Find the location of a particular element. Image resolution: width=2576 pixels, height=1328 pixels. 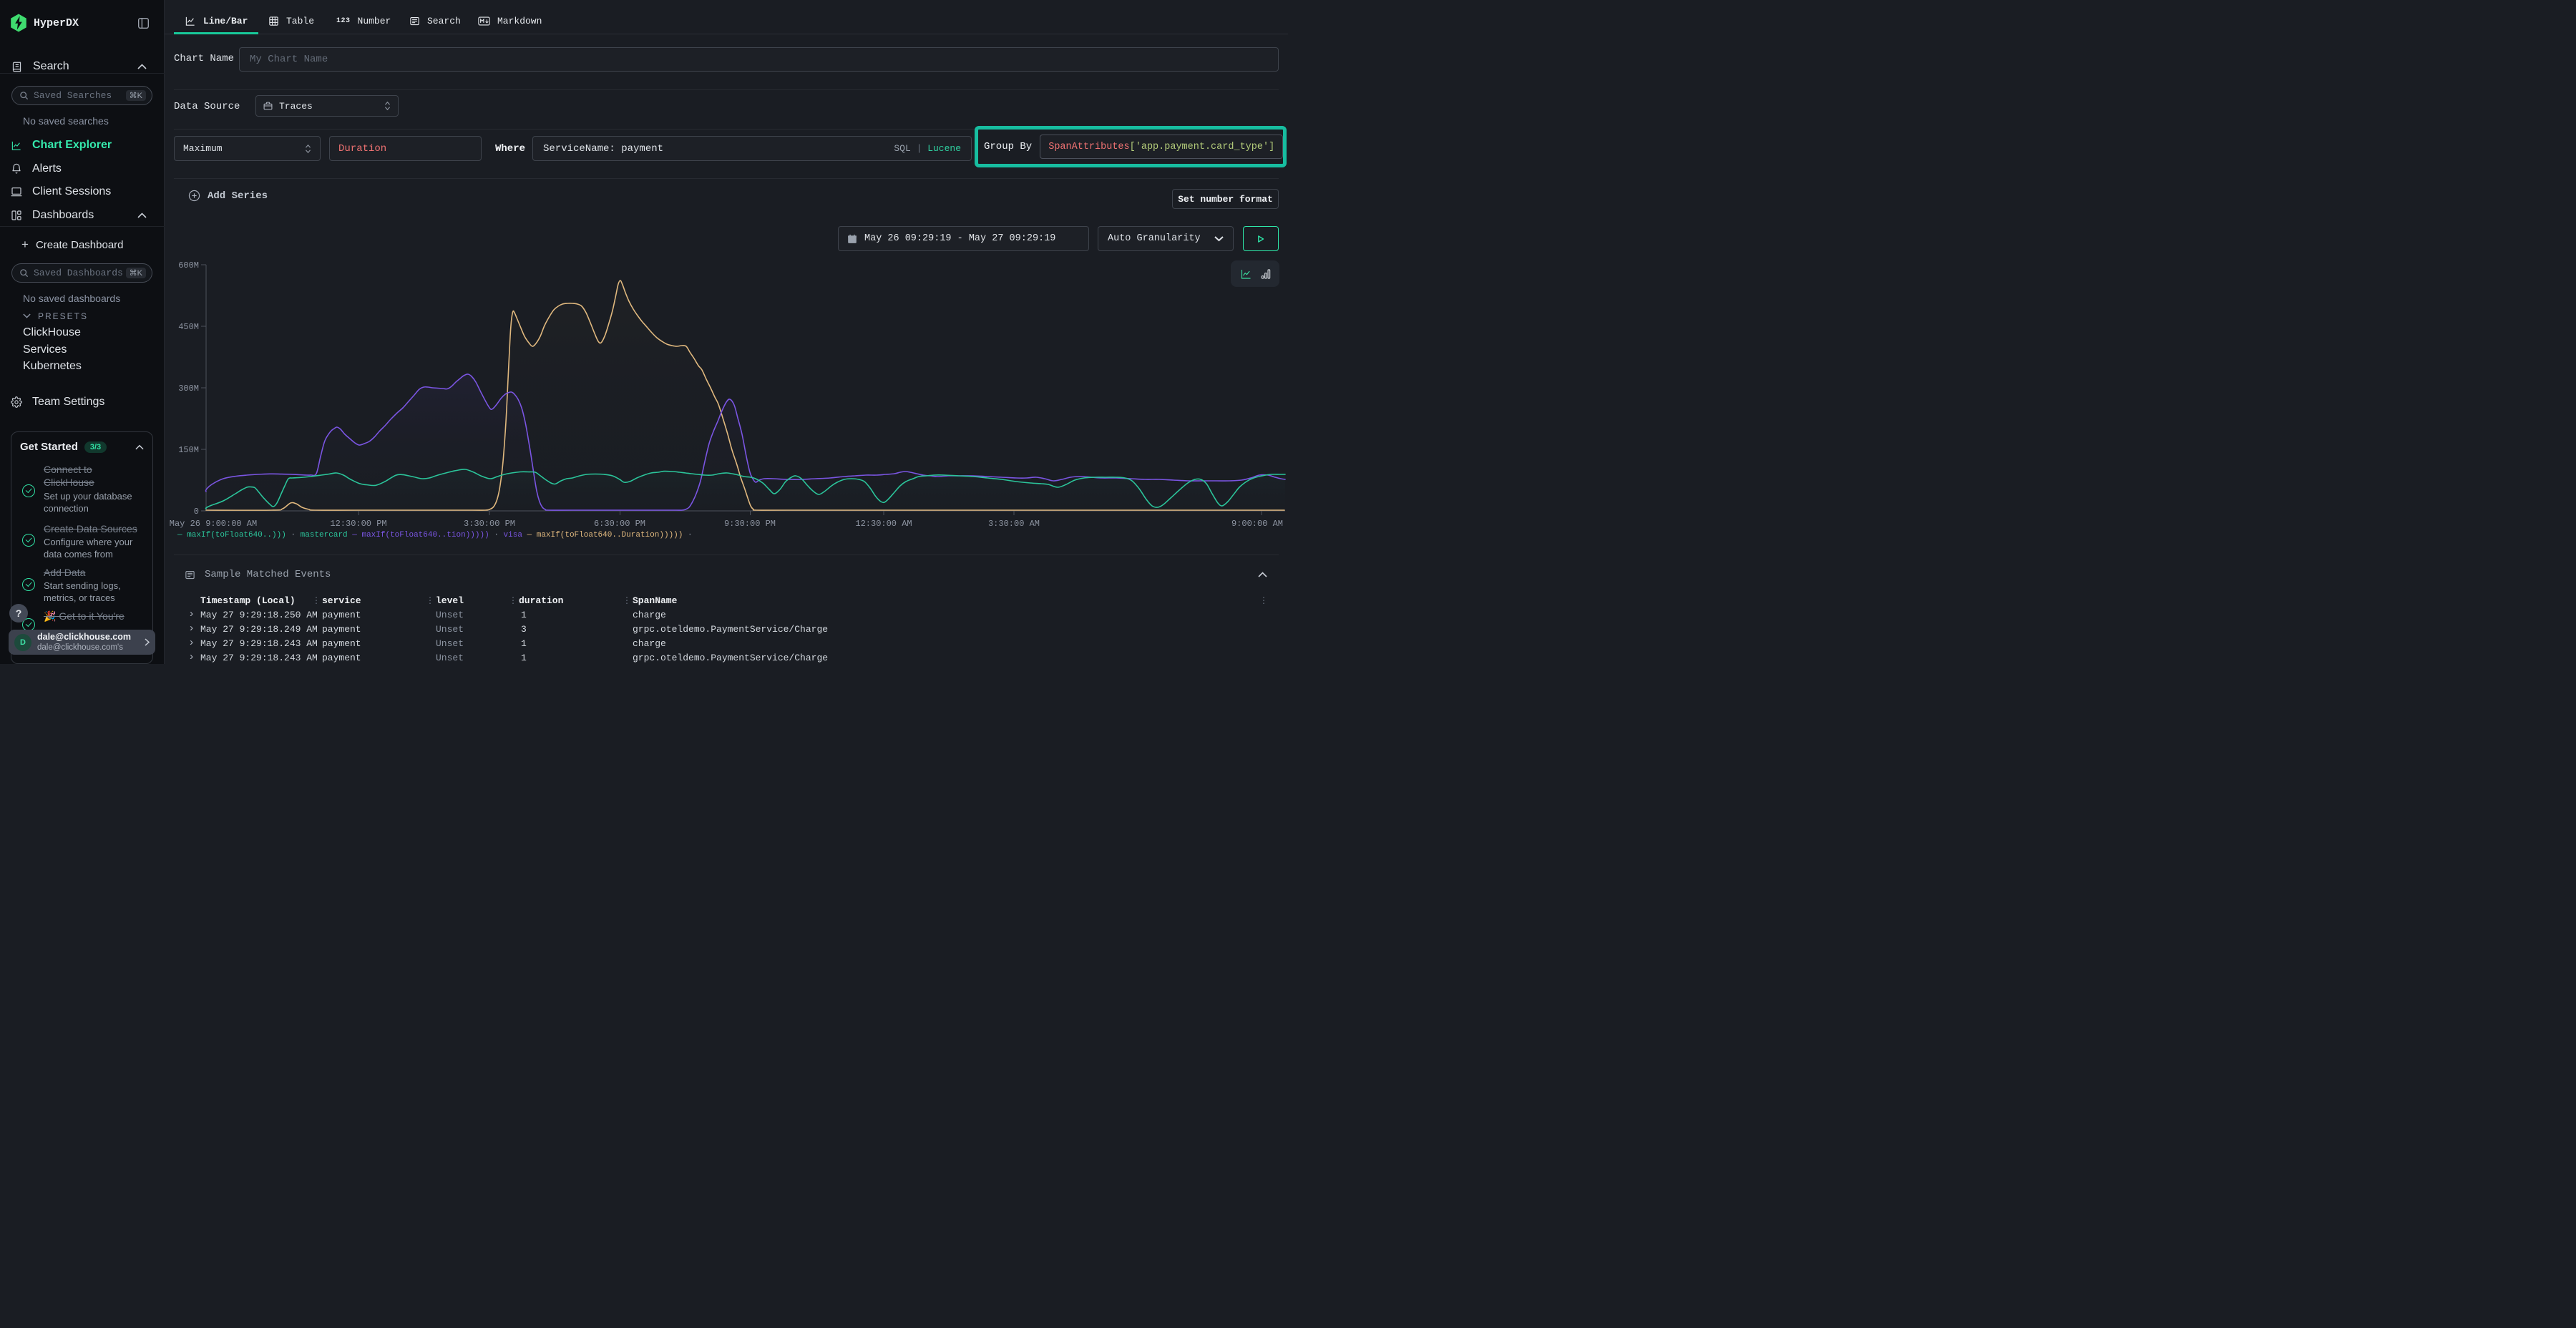

svg-text: 6:30:00 PM is located at coordinates (619, 524).